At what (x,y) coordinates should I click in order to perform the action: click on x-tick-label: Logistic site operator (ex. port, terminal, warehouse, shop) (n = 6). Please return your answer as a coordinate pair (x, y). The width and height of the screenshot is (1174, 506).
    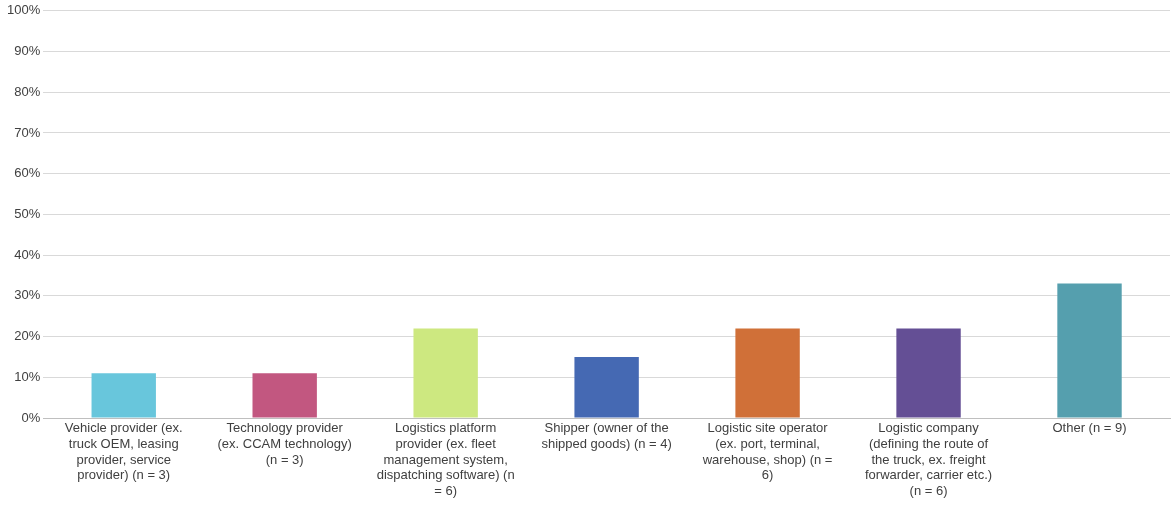
    Looking at the image, I should click on (767, 451).